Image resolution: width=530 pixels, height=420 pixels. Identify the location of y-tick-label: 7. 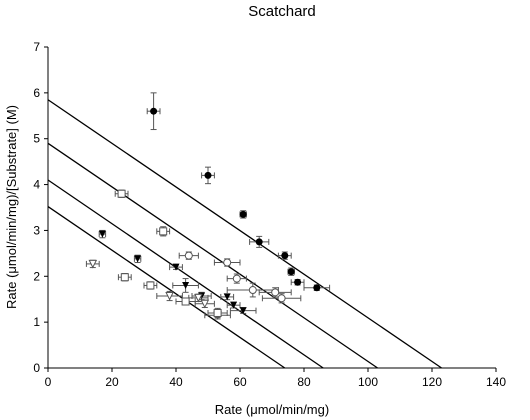
(36, 47).